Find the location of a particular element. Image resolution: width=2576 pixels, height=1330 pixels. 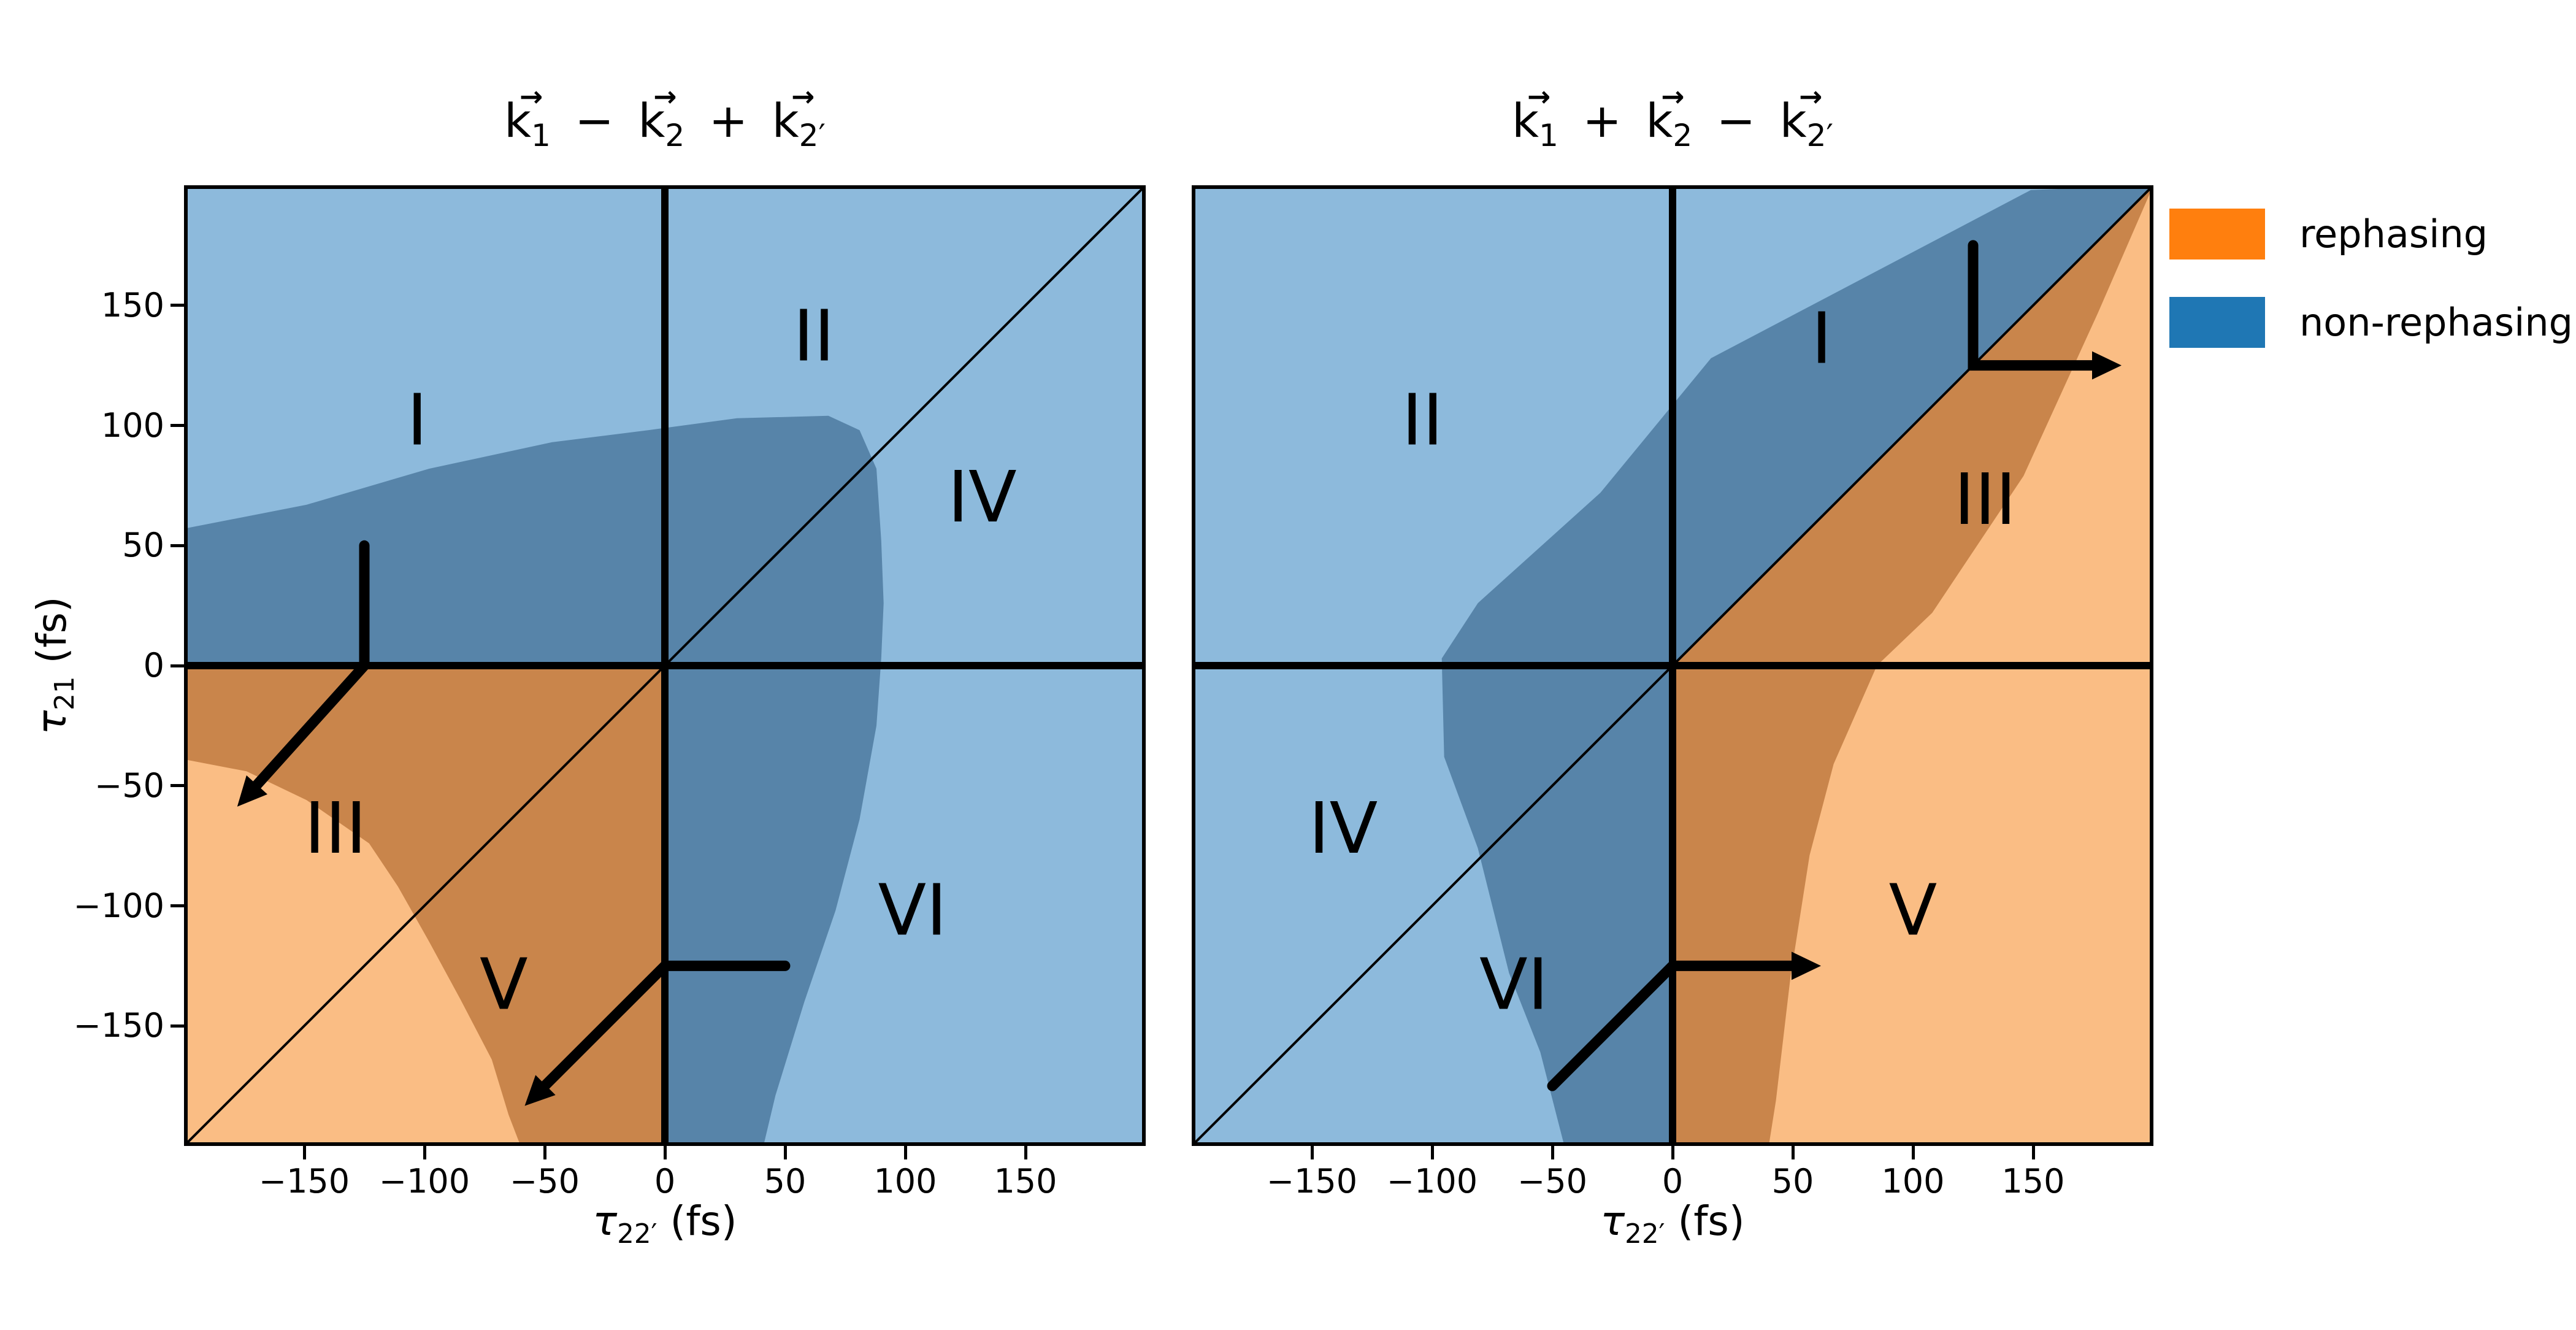

rephasing-legend-label: rephasing is located at coordinates (2393, 233).